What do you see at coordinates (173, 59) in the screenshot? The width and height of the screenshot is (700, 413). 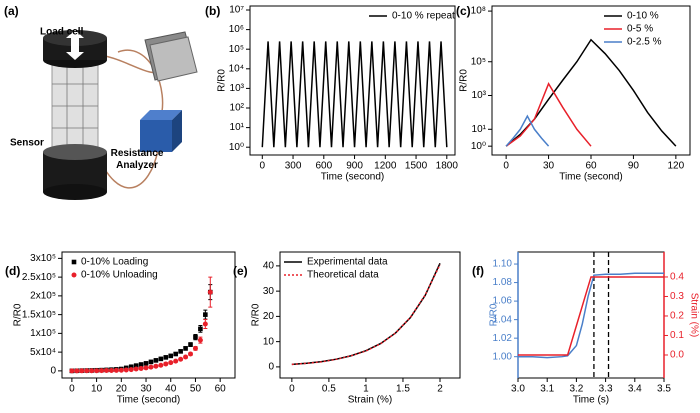 I see `sensor-sheet` at bounding box center [173, 59].